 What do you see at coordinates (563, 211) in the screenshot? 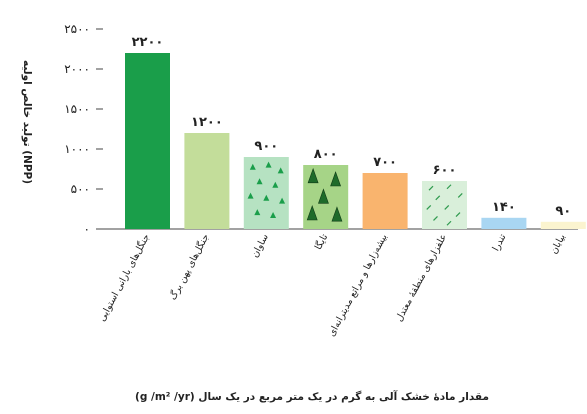
I see `data-label: ۹۰` at bounding box center [563, 211].